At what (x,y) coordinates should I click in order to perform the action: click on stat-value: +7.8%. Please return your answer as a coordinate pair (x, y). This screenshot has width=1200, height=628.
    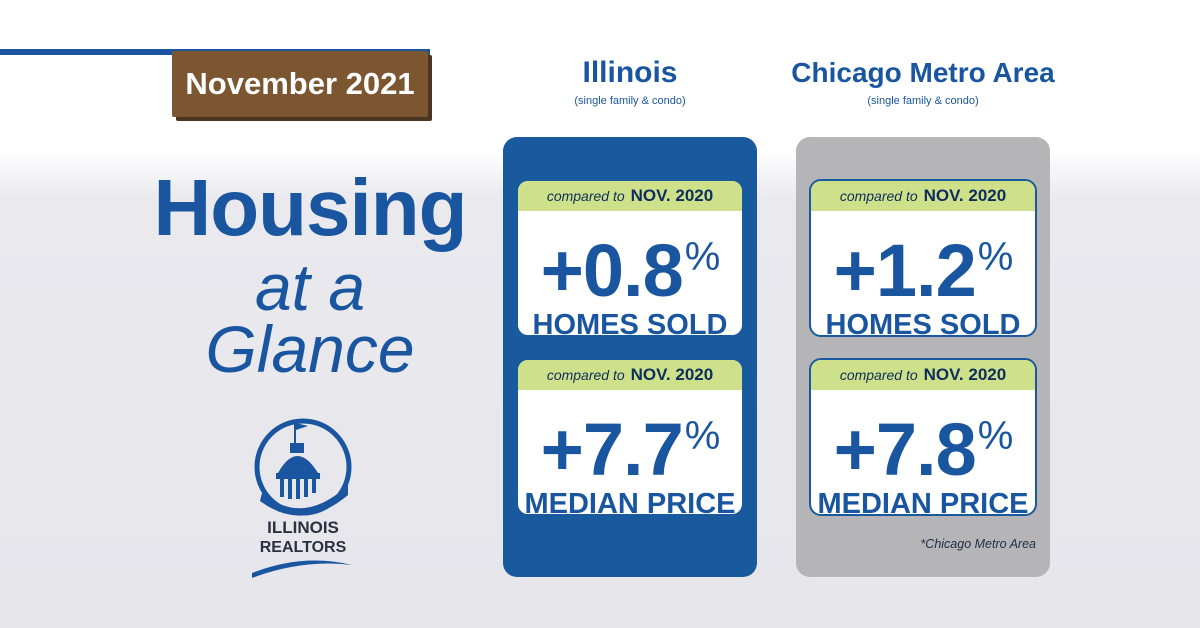
    Looking at the image, I should click on (923, 443).